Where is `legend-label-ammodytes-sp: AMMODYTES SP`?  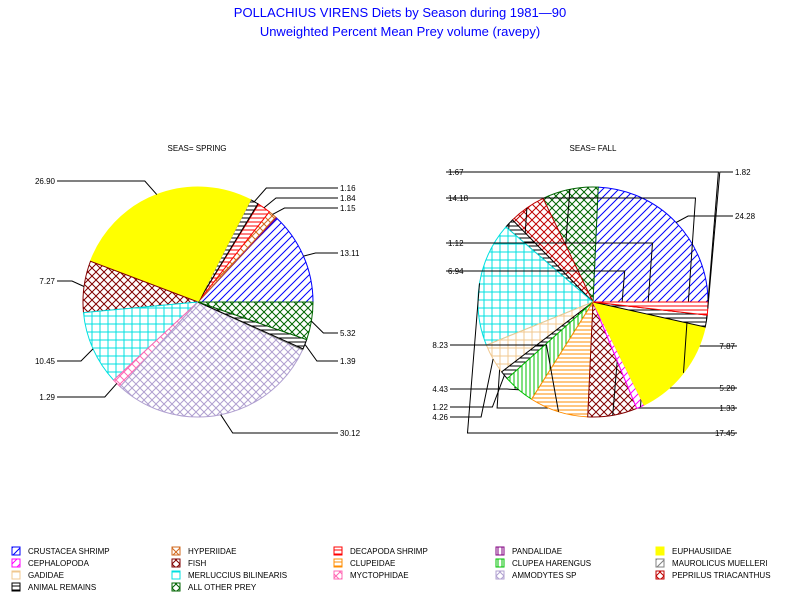
legend-label-ammodytes-sp: AMMODYTES SP is located at coordinates (544, 575).